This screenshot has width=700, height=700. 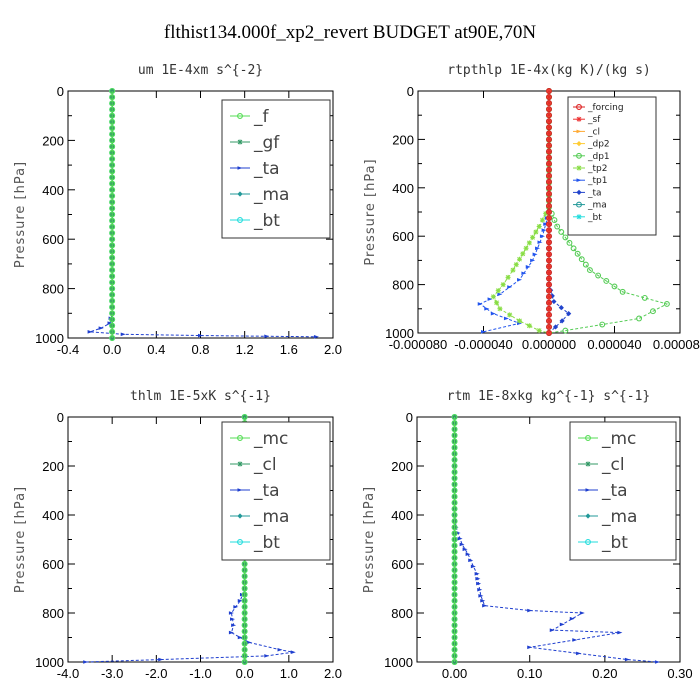 I want to click on legend-label: _ma, so click(x=597, y=206).